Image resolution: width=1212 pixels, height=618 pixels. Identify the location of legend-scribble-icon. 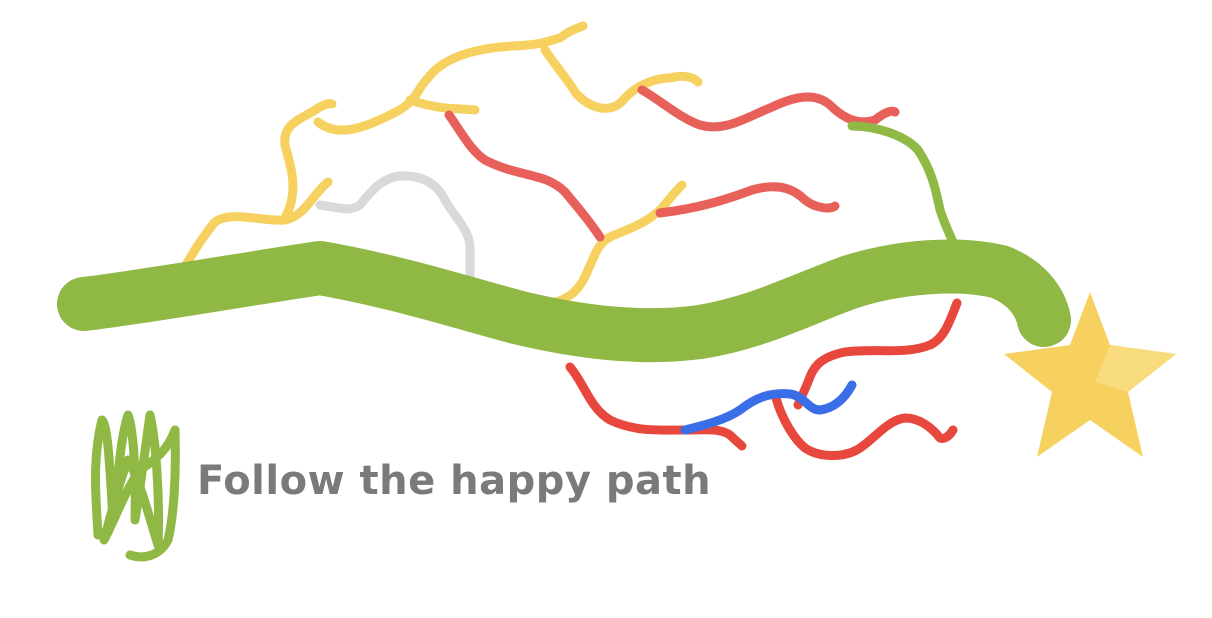
(135, 486).